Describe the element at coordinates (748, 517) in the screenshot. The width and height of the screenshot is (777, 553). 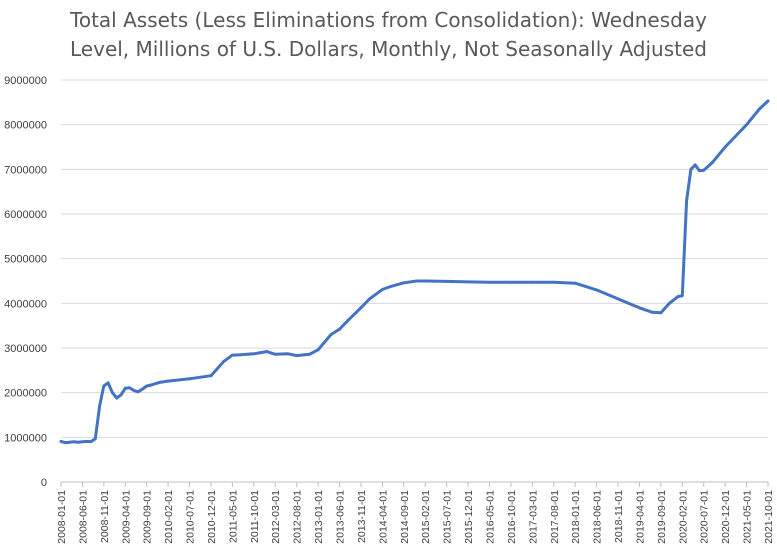
I see `x-tick-label: 2021-05-01` at that location.